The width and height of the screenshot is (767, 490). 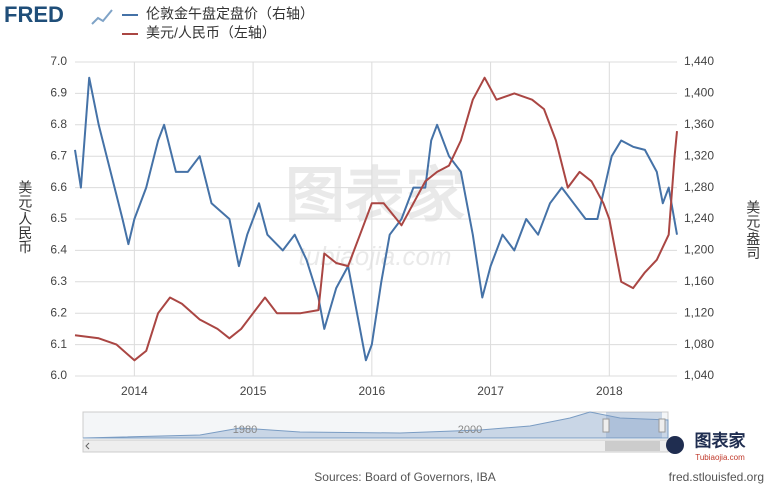 I want to click on y-tick-label: 6.9, so click(x=58, y=93).